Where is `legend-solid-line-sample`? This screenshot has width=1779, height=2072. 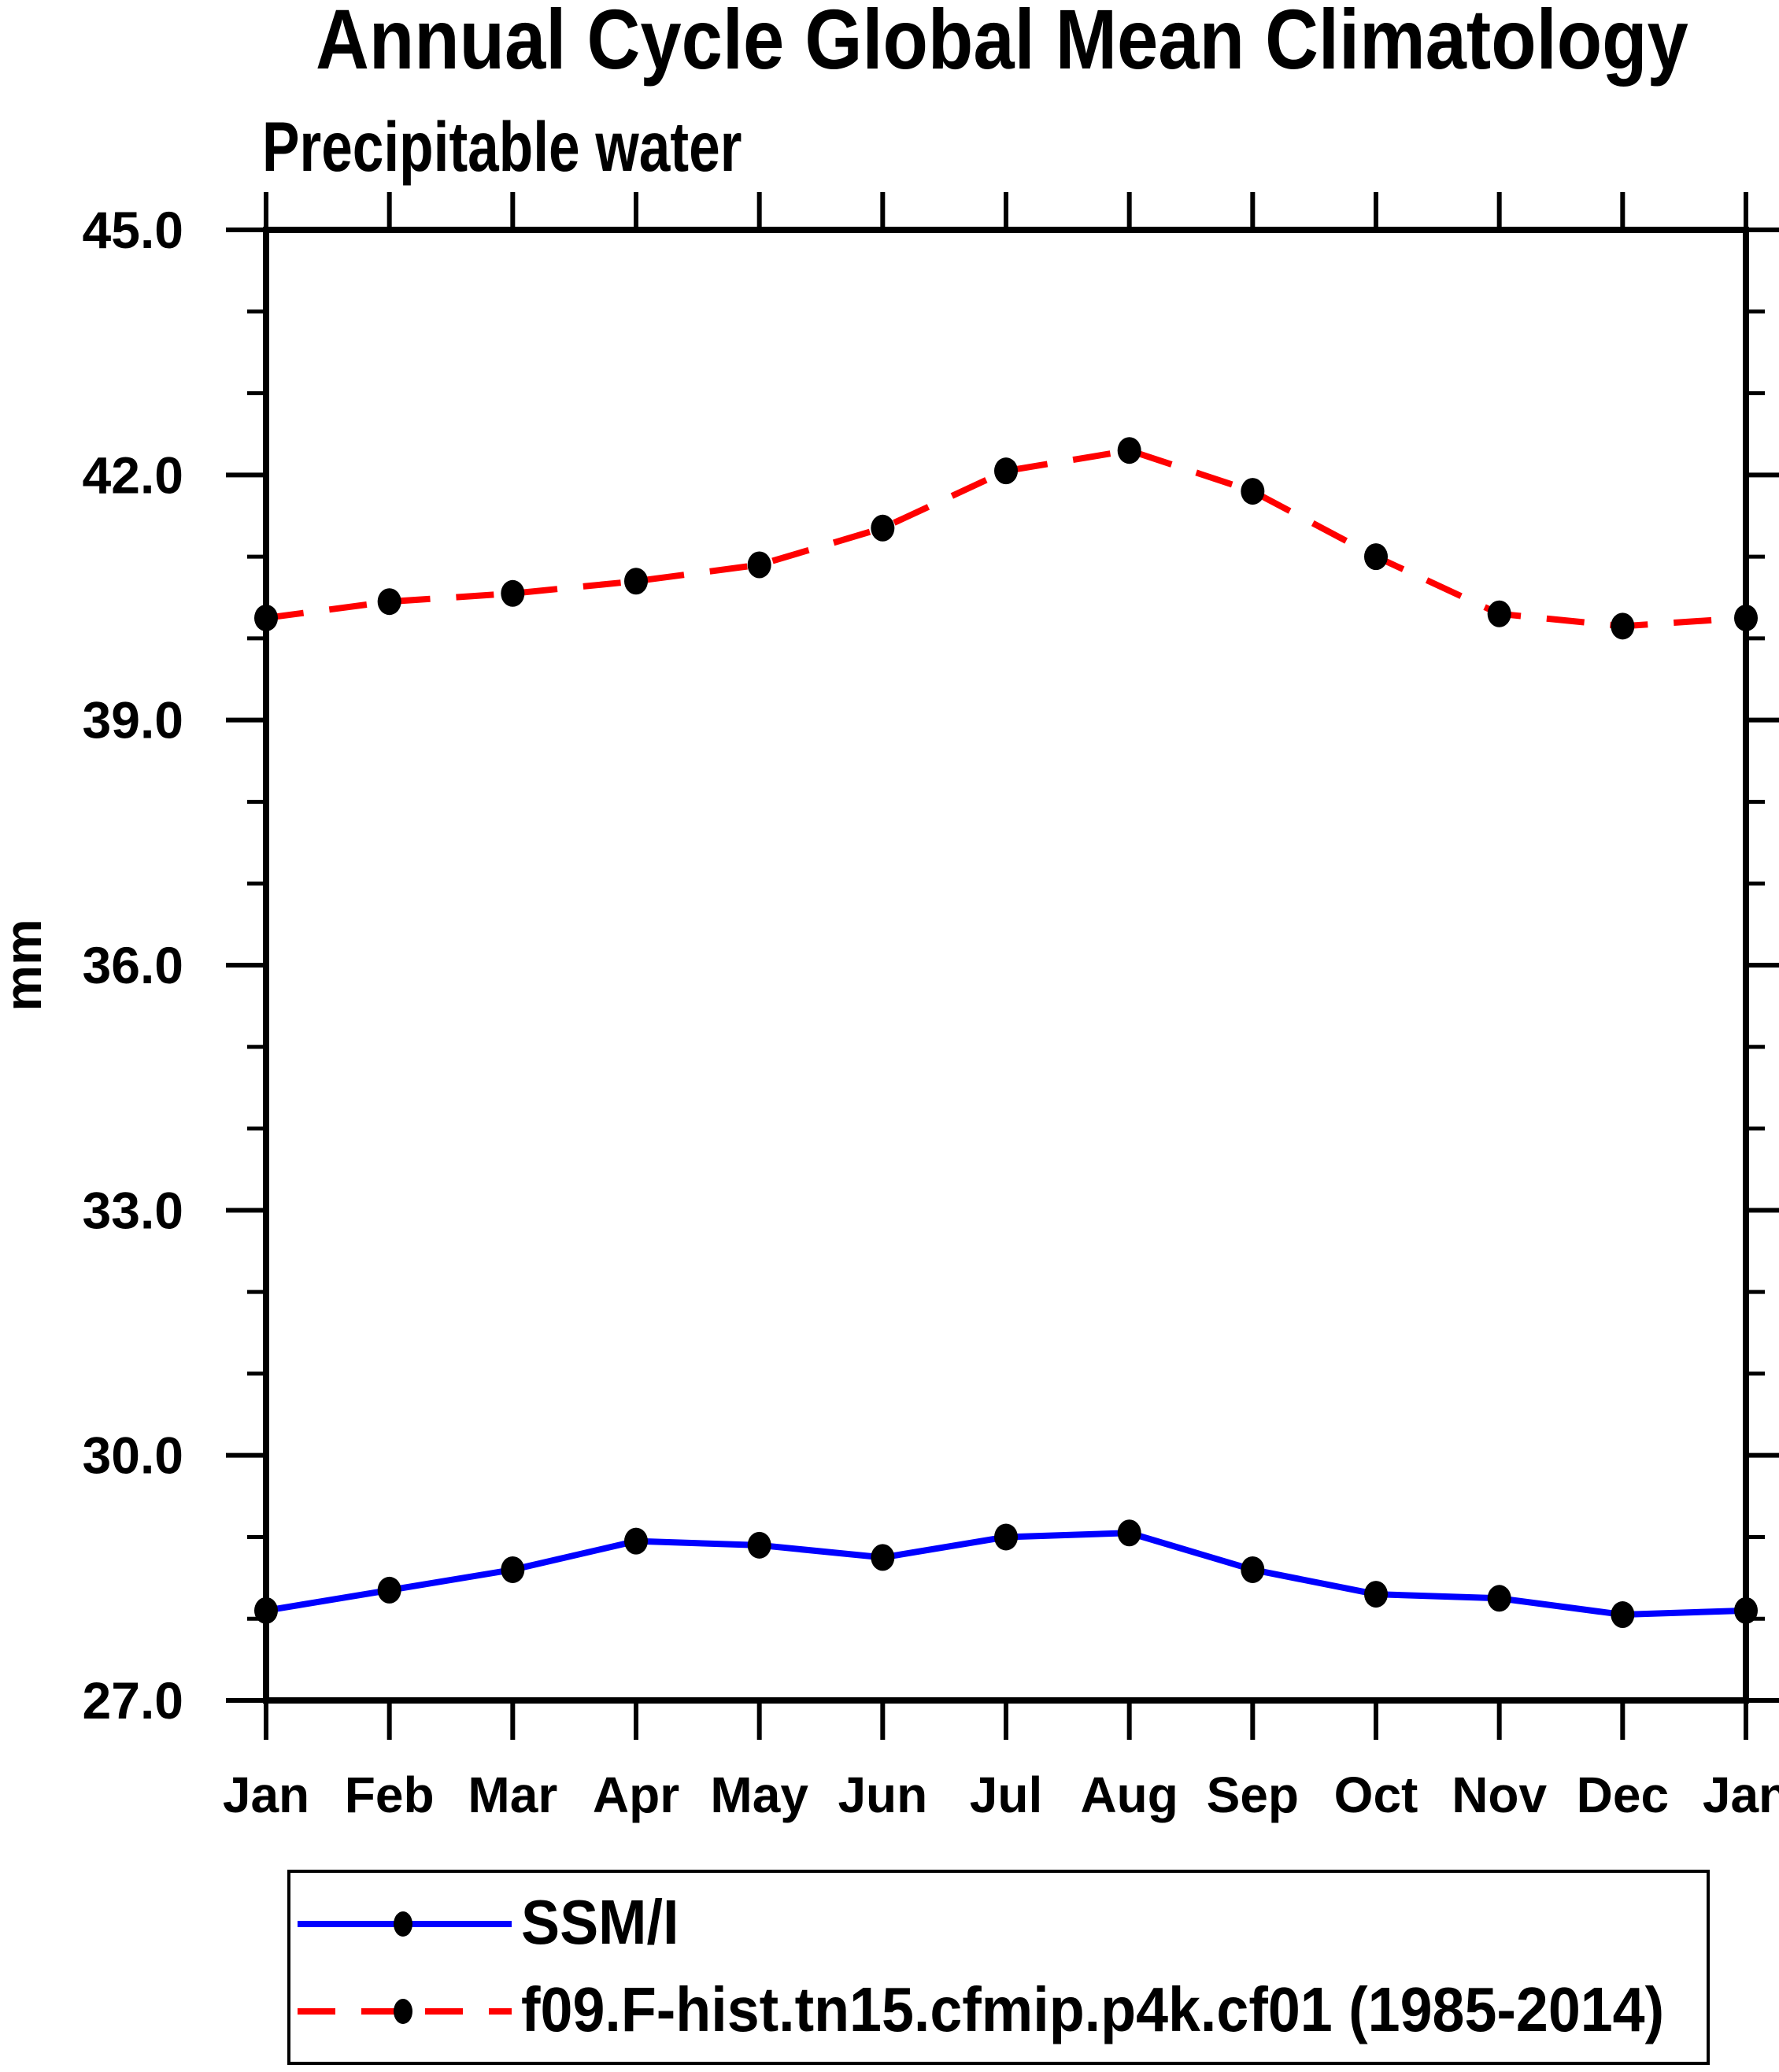 legend-solid-line-sample is located at coordinates (405, 1924).